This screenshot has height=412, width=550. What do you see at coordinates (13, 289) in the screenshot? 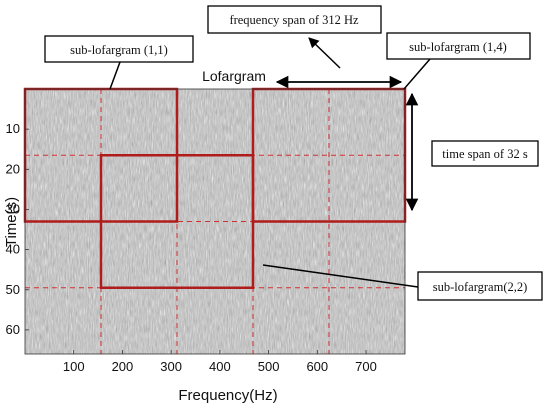
I see `y-tick-label: 50` at bounding box center [13, 289].